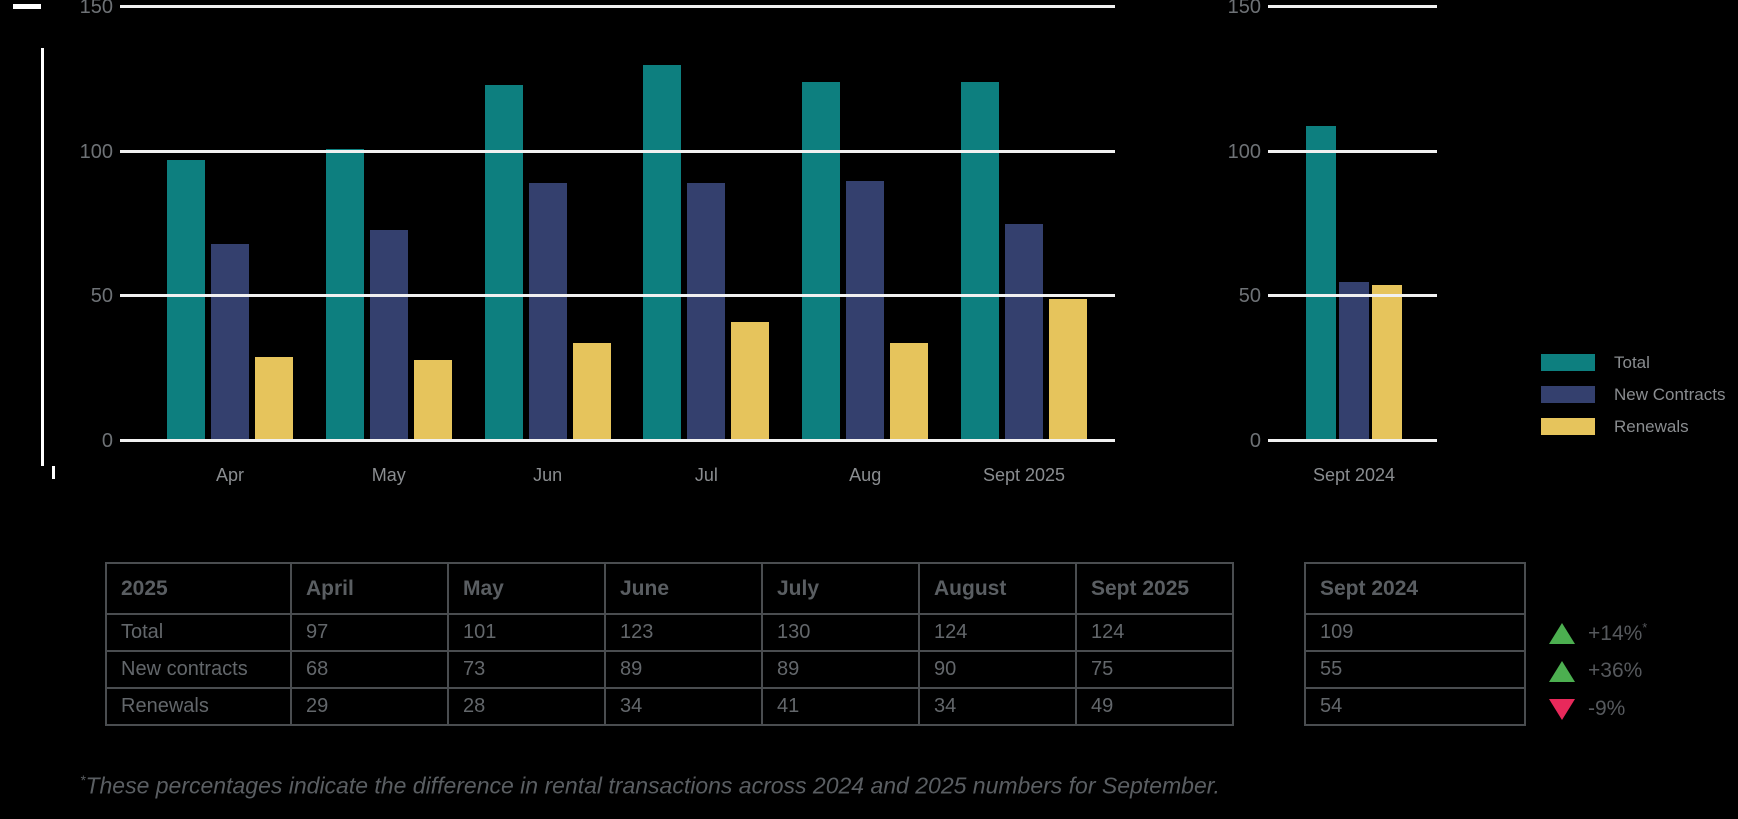  Describe the element at coordinates (230, 475) in the screenshot. I see `x-axis-label-apr: Apr` at that location.